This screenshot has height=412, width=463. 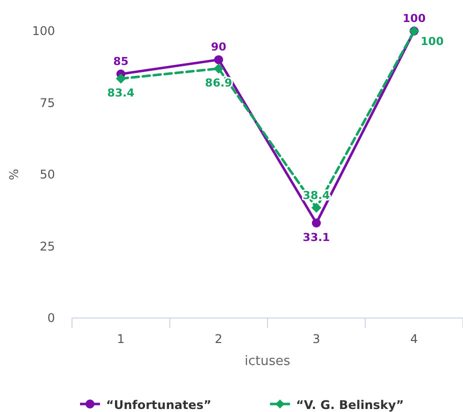 What do you see at coordinates (414, 339) in the screenshot?
I see `x-tick-label: 4` at bounding box center [414, 339].